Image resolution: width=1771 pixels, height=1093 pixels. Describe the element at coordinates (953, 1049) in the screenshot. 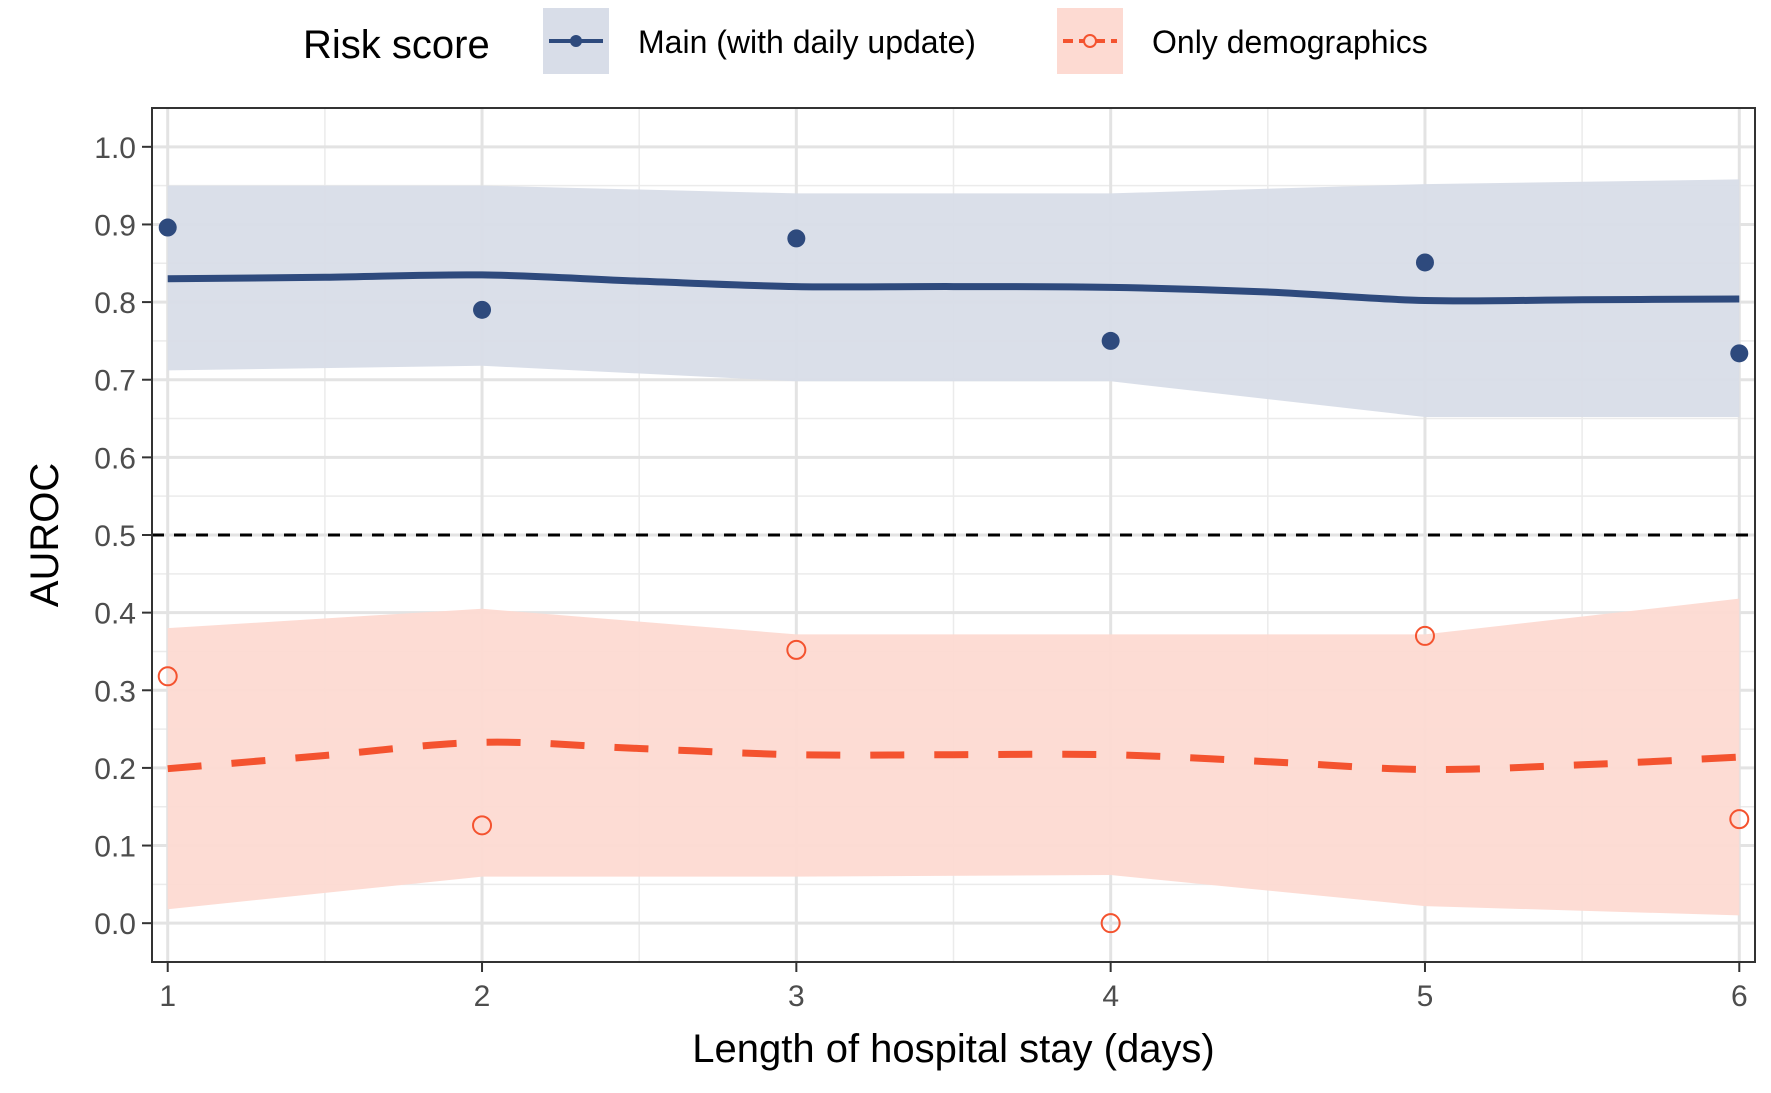

I see `x-axis-title: Length of hospital stay (days)` at that location.